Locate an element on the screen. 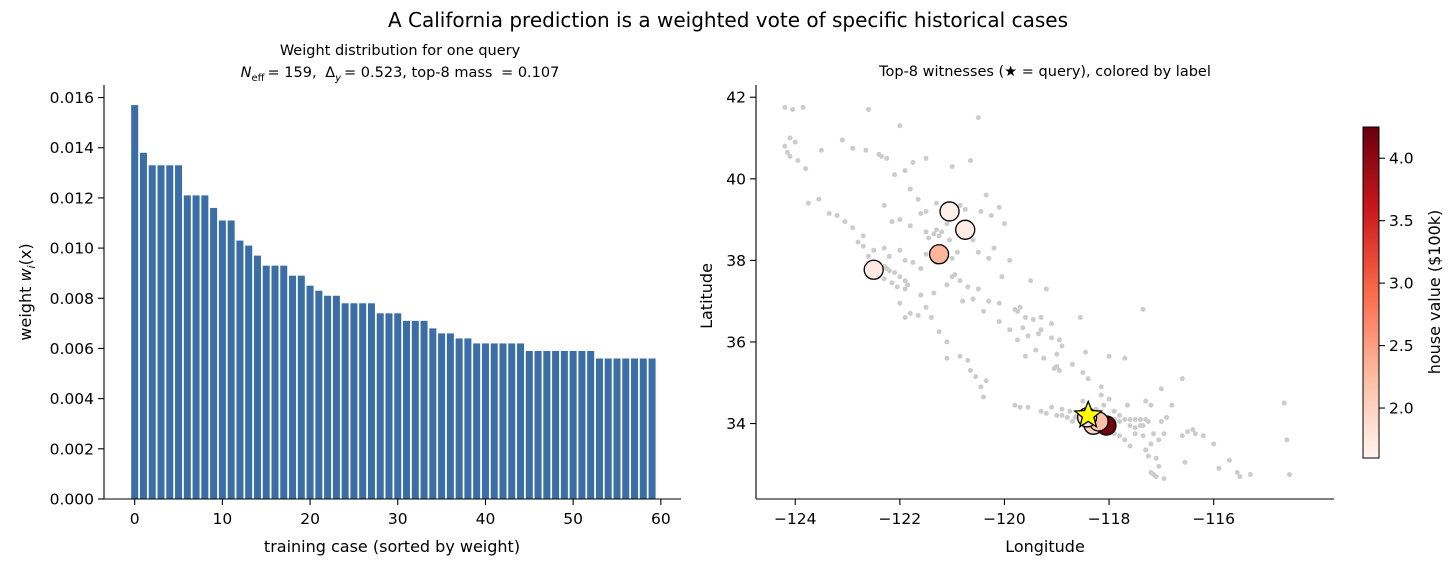 Image resolution: width=1456 pixels, height=567 pixels. colorbar: 2.0 2.5 3.0 3.5 4.0 house value ($100k) is located at coordinates (1403, 292).